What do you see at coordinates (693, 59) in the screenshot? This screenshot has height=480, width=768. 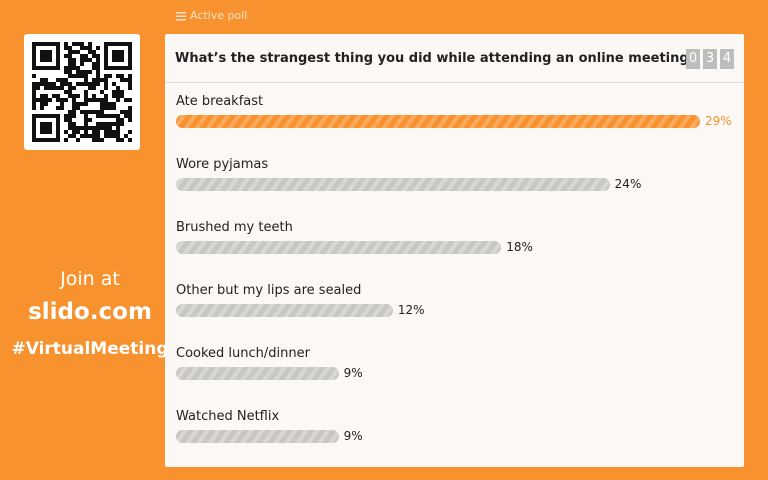 I see `counter-digit: 0` at bounding box center [693, 59].